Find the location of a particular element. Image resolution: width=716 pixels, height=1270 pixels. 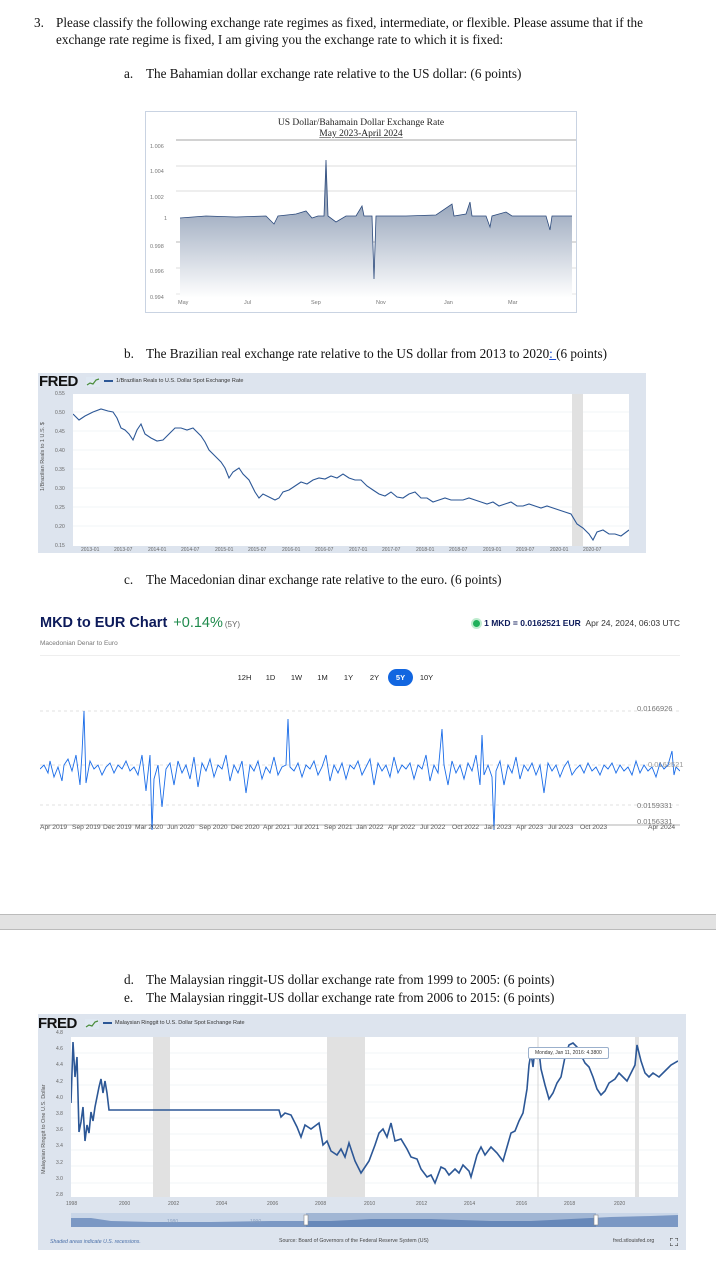

x-tick: 2002 is located at coordinates (174, 1204).